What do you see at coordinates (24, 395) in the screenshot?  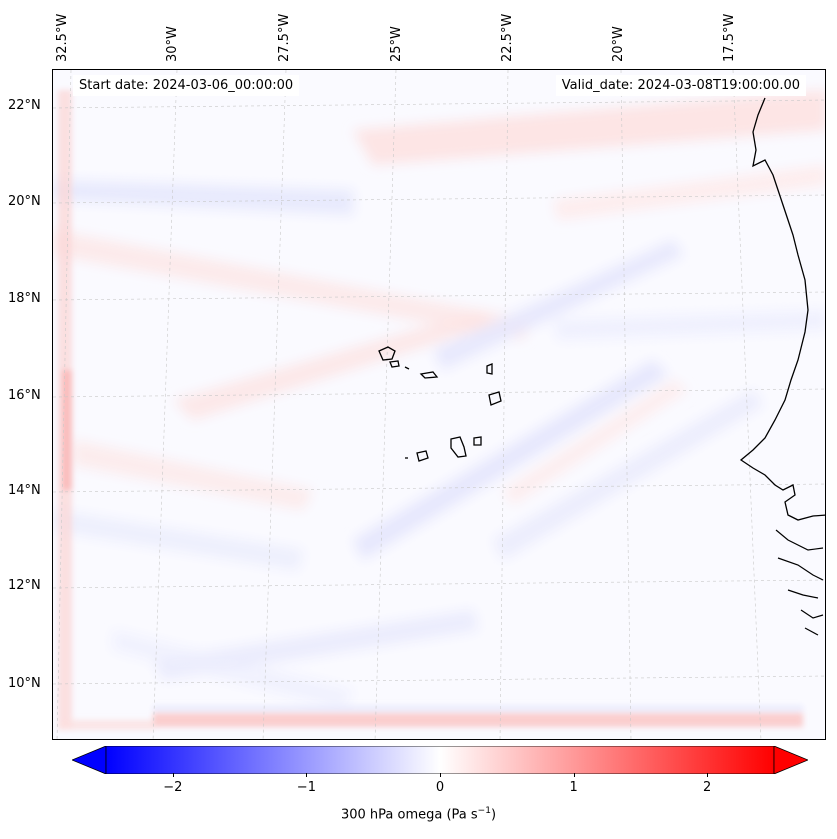 I see `latitude-label: 16°N` at bounding box center [24, 395].